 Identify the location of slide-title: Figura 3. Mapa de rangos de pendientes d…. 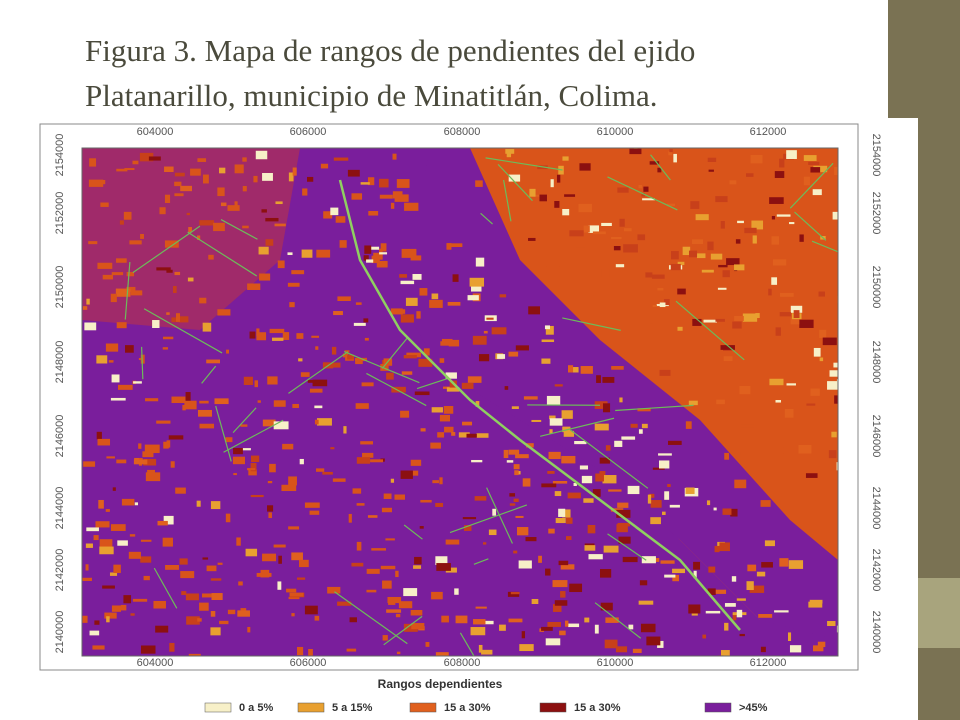
(390, 73).